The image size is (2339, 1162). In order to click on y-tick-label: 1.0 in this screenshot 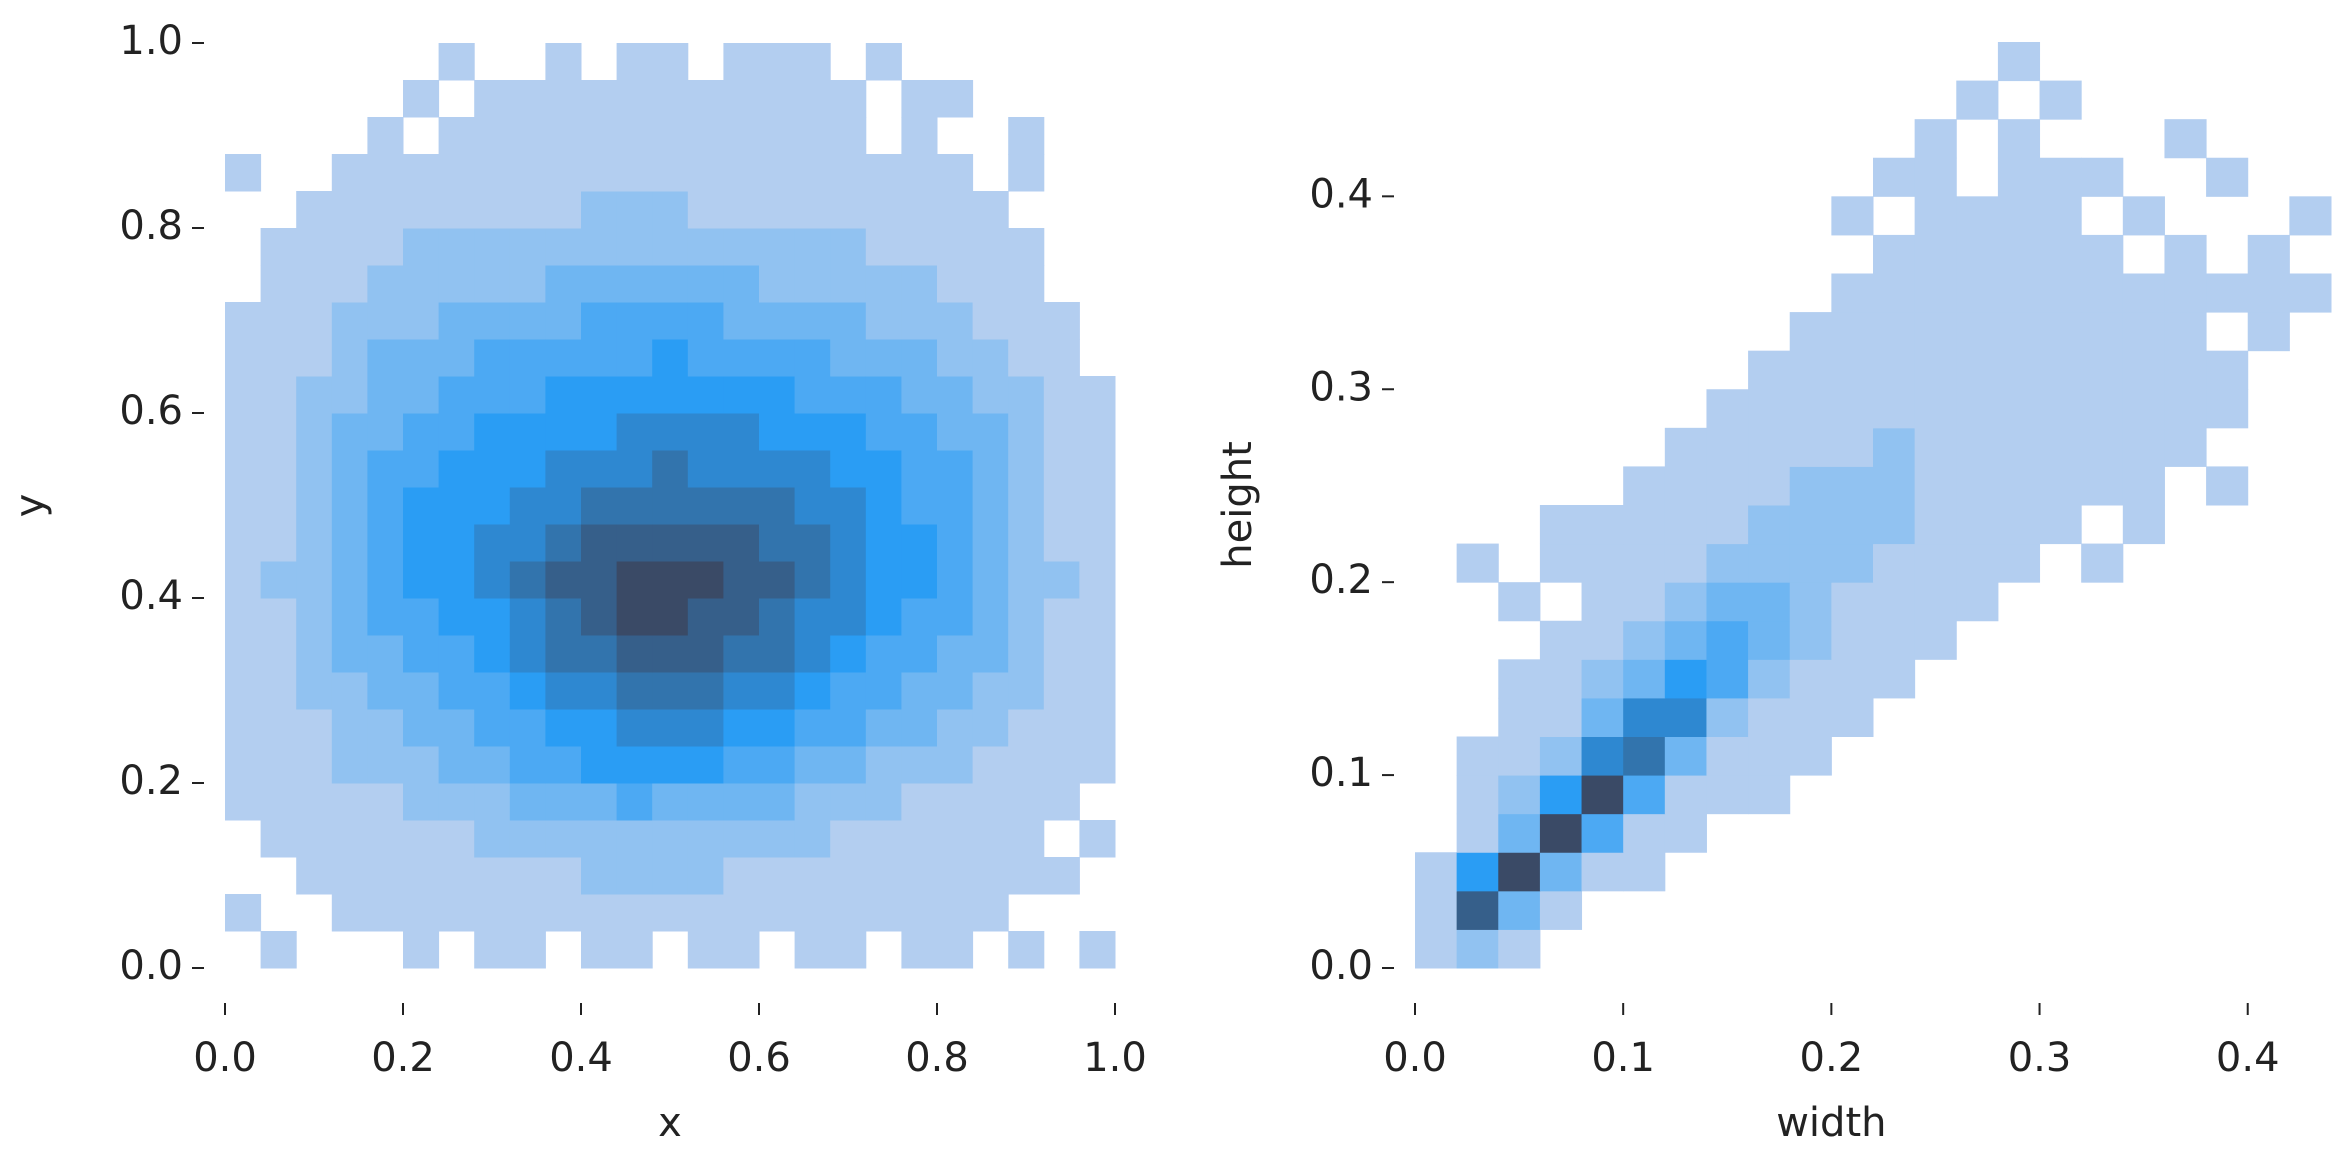, I will do `click(151, 41)`.